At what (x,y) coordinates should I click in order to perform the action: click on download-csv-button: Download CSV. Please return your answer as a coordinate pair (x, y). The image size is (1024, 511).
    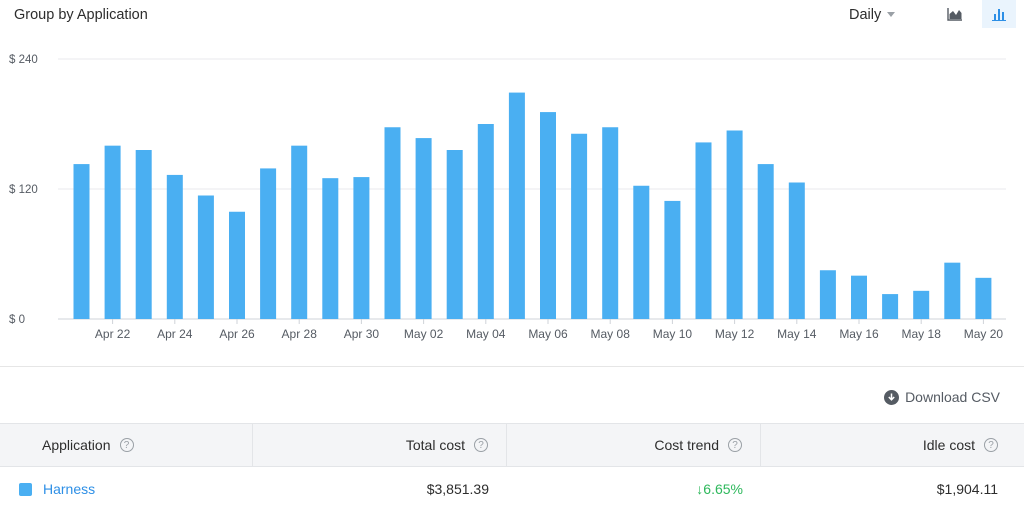
    Looking at the image, I should click on (942, 397).